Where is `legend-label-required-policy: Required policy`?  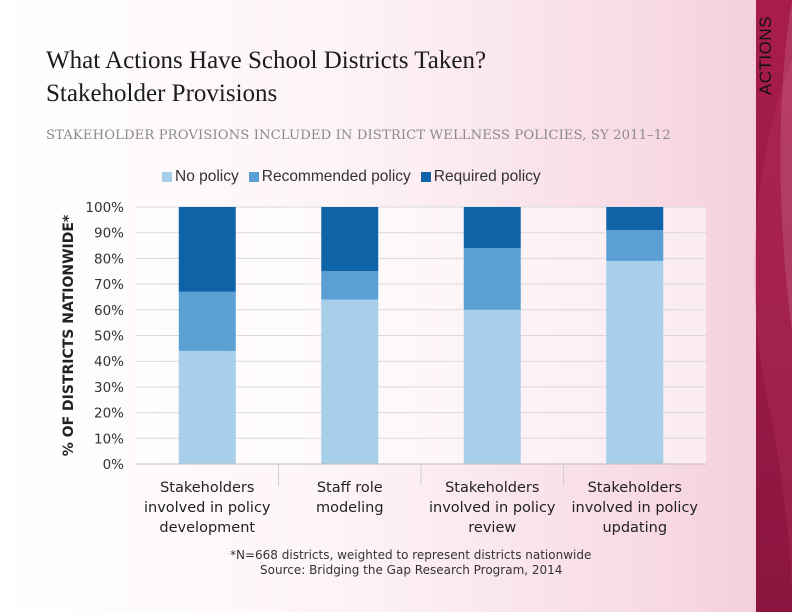
legend-label-required-policy: Required policy is located at coordinates (487, 176).